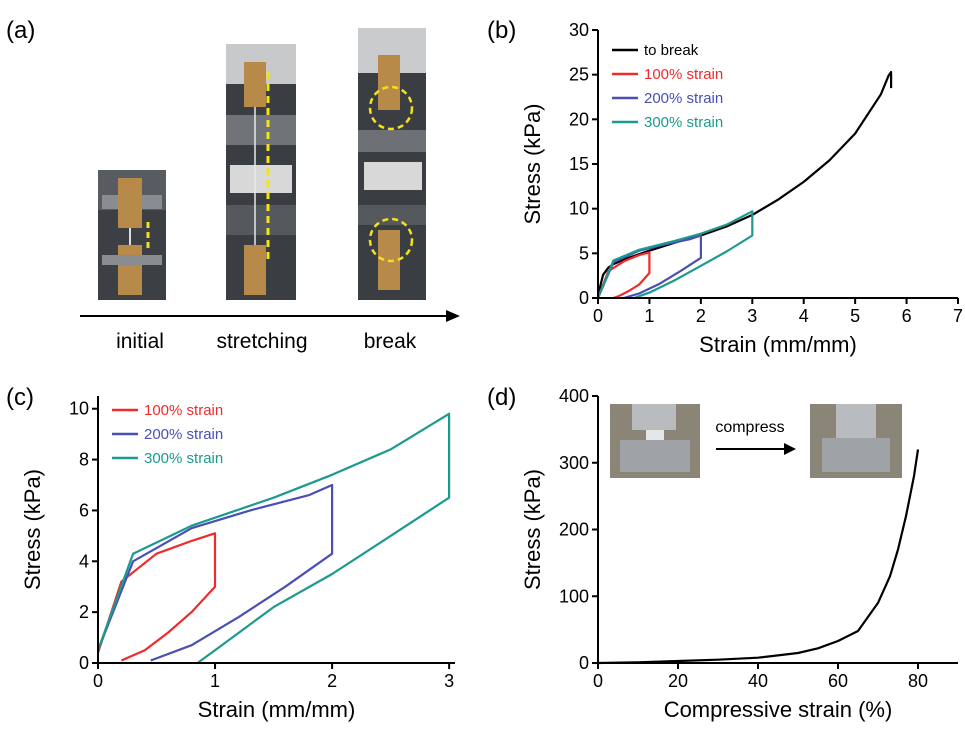  What do you see at coordinates (261, 341) in the screenshot?
I see `stage-label-stretching: stretching` at bounding box center [261, 341].